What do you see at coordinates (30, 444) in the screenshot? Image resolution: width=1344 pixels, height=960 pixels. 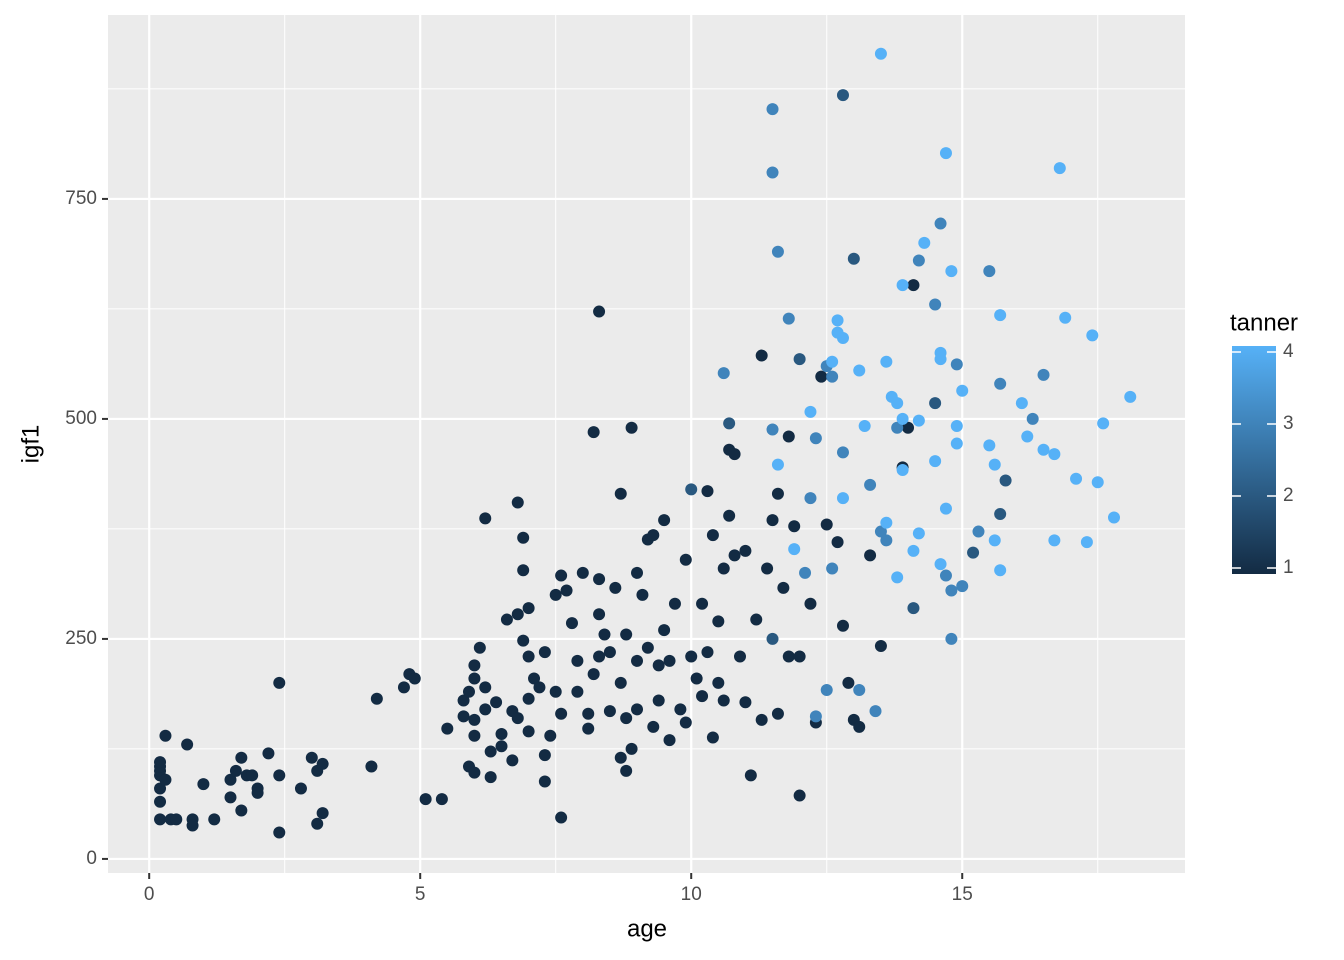 I see `y-axis-title: igf1` at bounding box center [30, 444].